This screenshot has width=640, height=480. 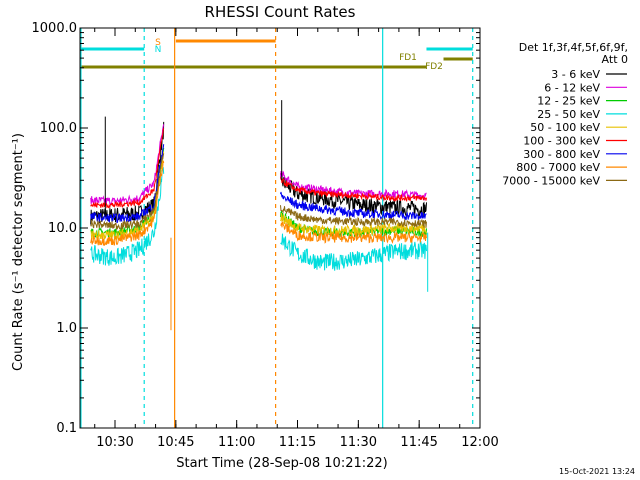 I want to click on legend-entry-label: 7000 - 15000 keV, so click(x=551, y=180).